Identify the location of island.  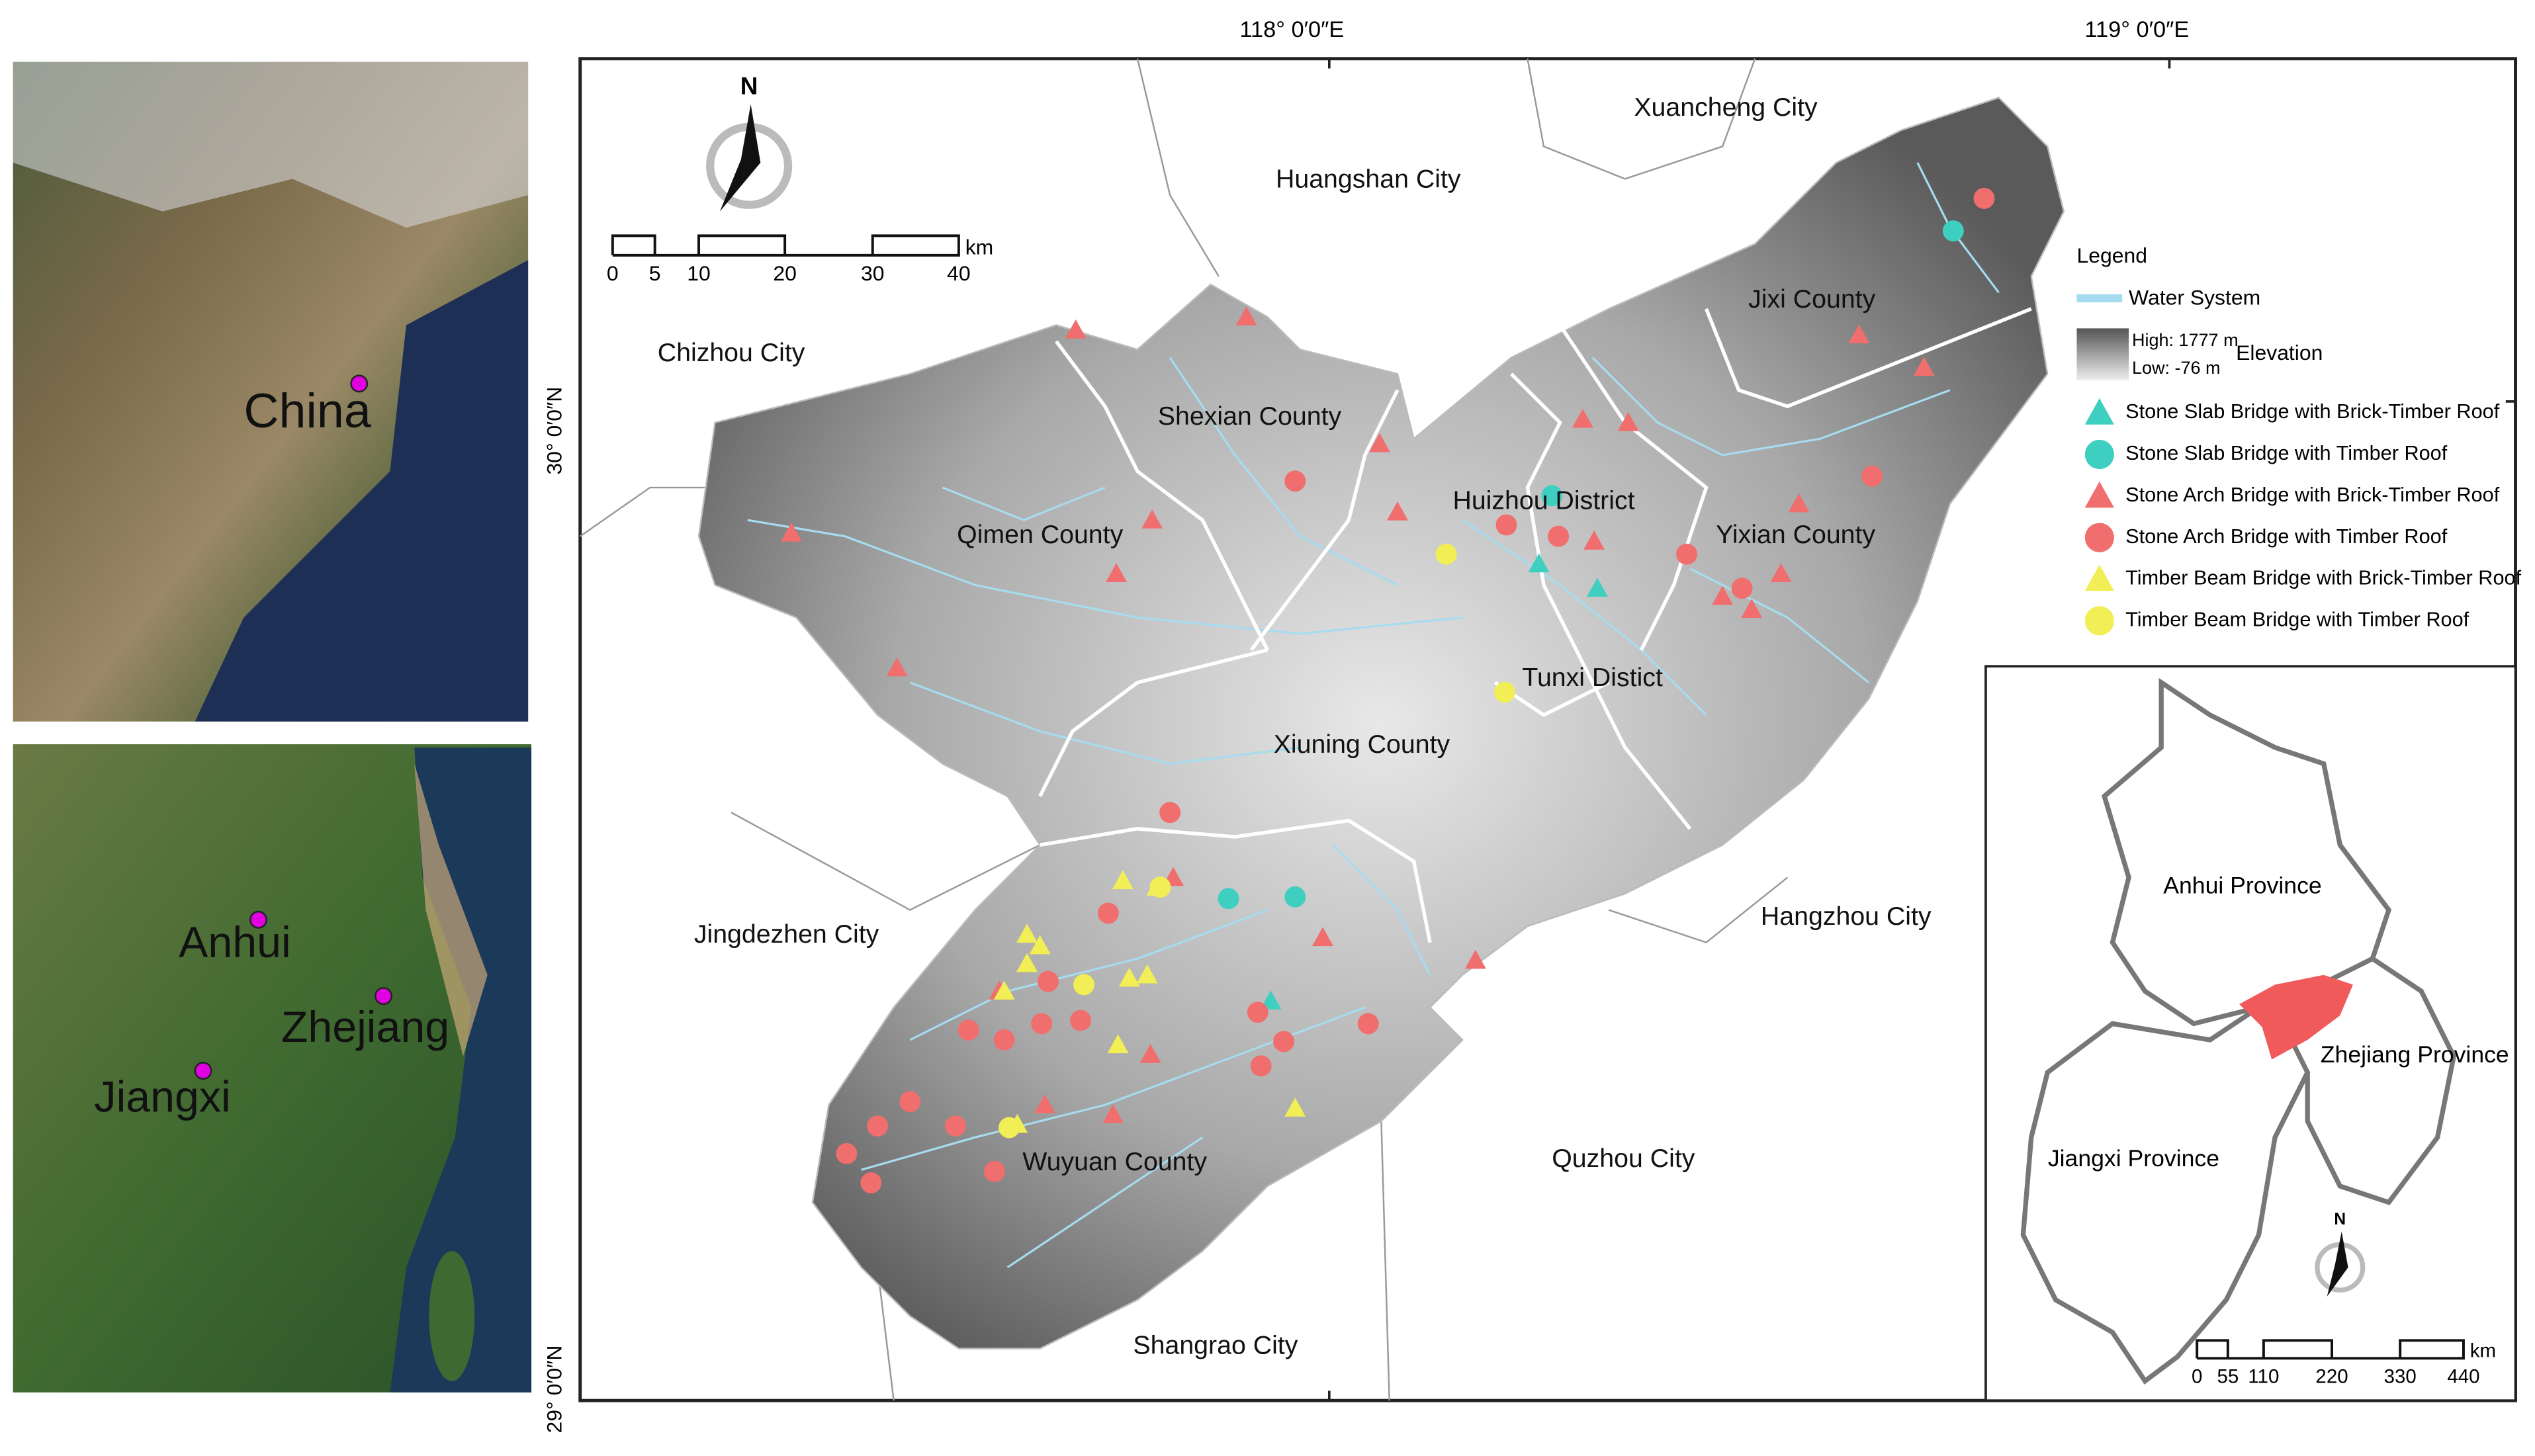
(452, 1316).